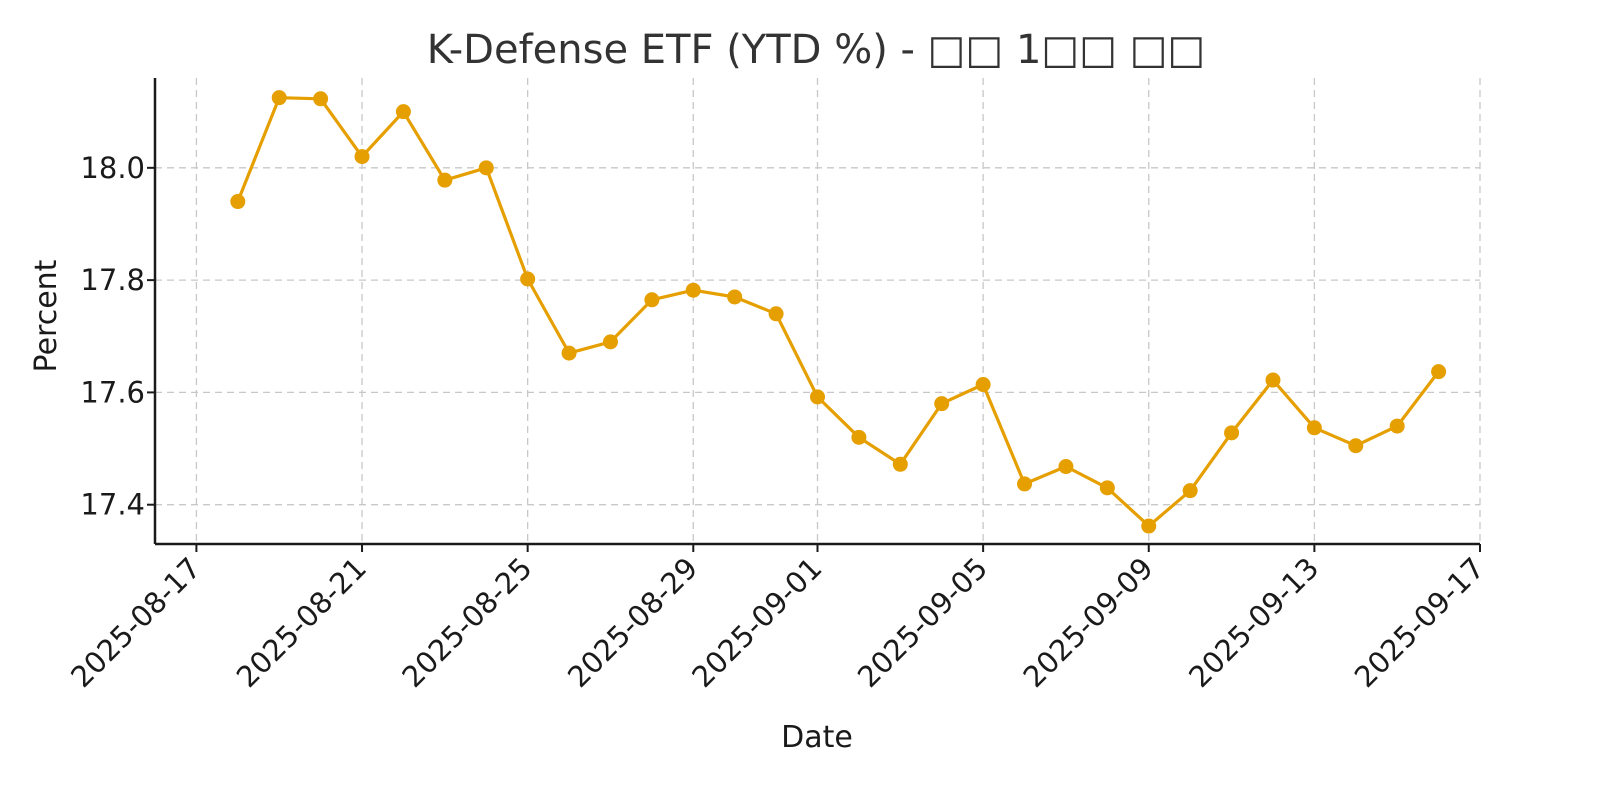 Image resolution: width=1600 pixels, height=800 pixels. What do you see at coordinates (632, 622) in the screenshot?
I see `x-tick-label: 2025-08-29` at bounding box center [632, 622].